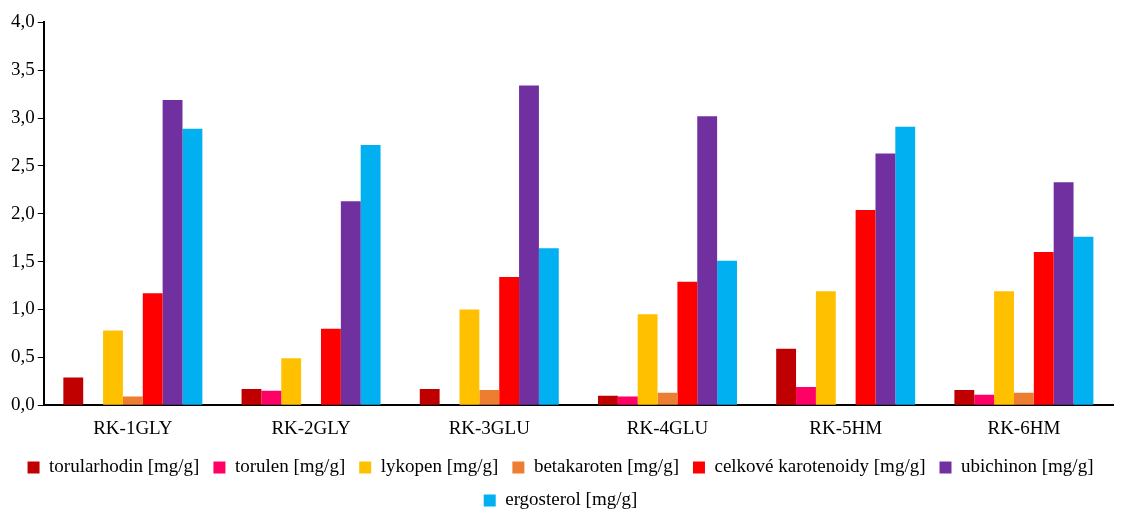 The image size is (1125, 528). Describe the element at coordinates (133, 427) in the screenshot. I see `x-tick-label: RK-1GLY` at that location.